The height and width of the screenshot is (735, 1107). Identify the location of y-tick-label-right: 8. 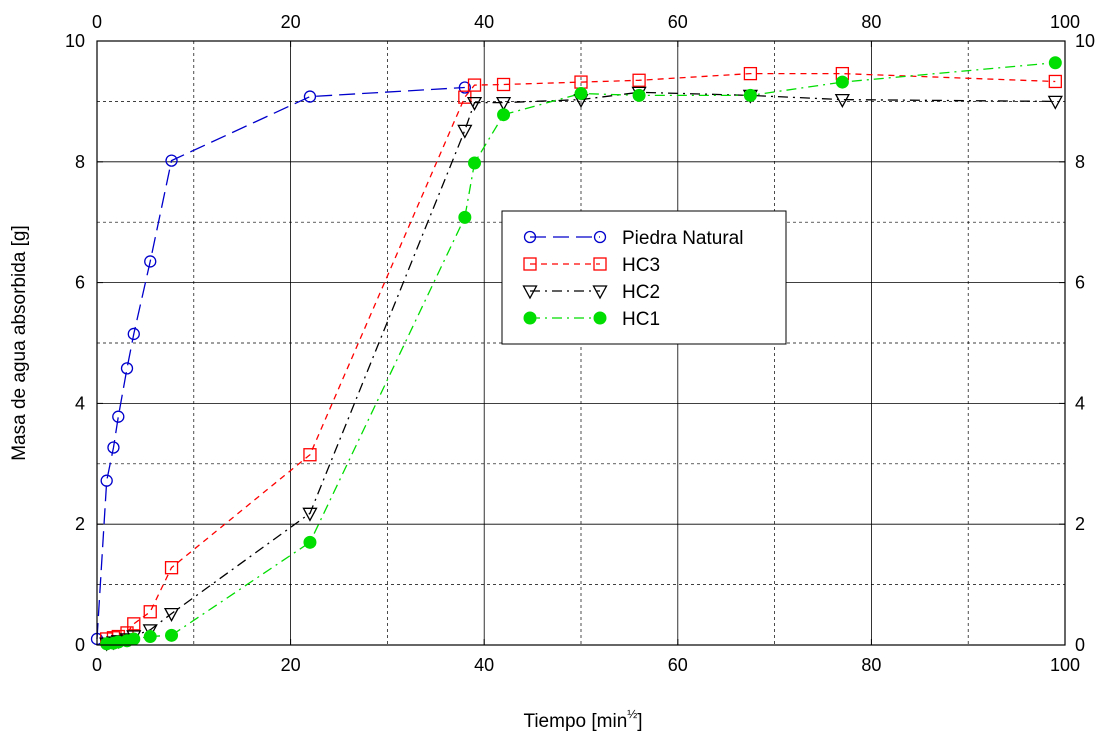
(1080, 162).